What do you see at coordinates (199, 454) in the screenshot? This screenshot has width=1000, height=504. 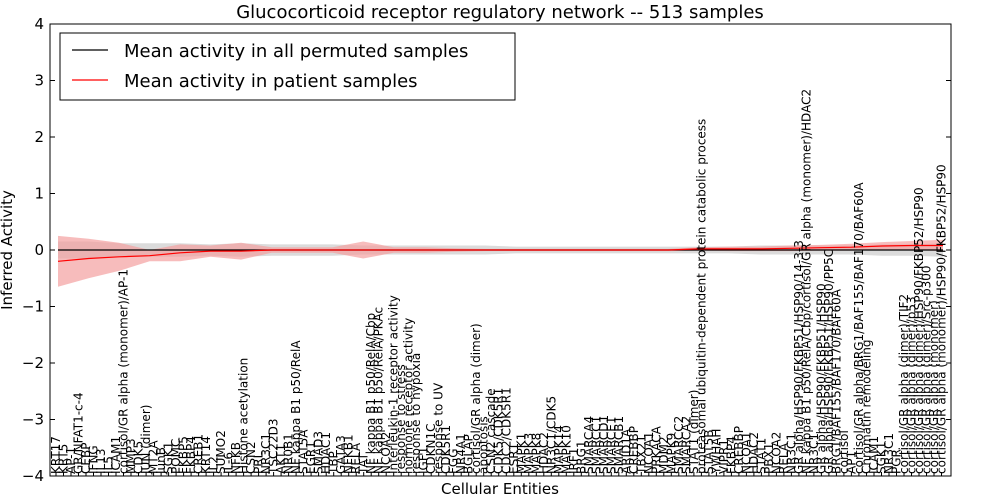 I see `x-tick-label: CREB1` at bounding box center [199, 454].